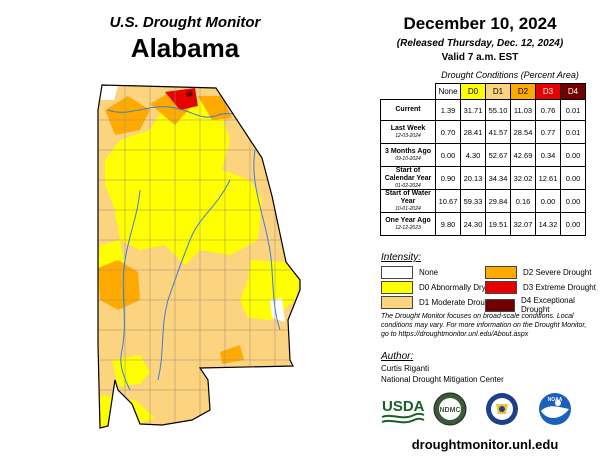  I want to click on table-cell: 0.76, so click(548, 110).